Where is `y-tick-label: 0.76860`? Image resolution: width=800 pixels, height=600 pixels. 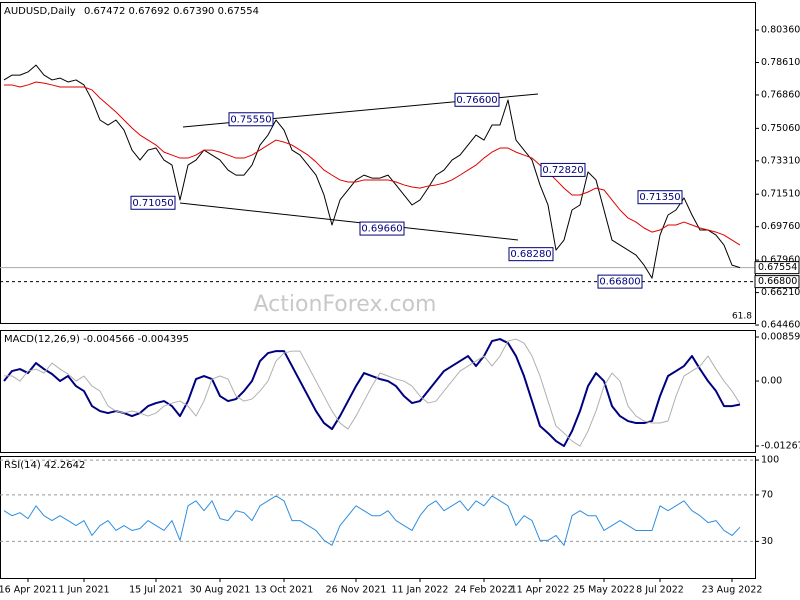
y-tick-label: 0.76860 is located at coordinates (780, 94).